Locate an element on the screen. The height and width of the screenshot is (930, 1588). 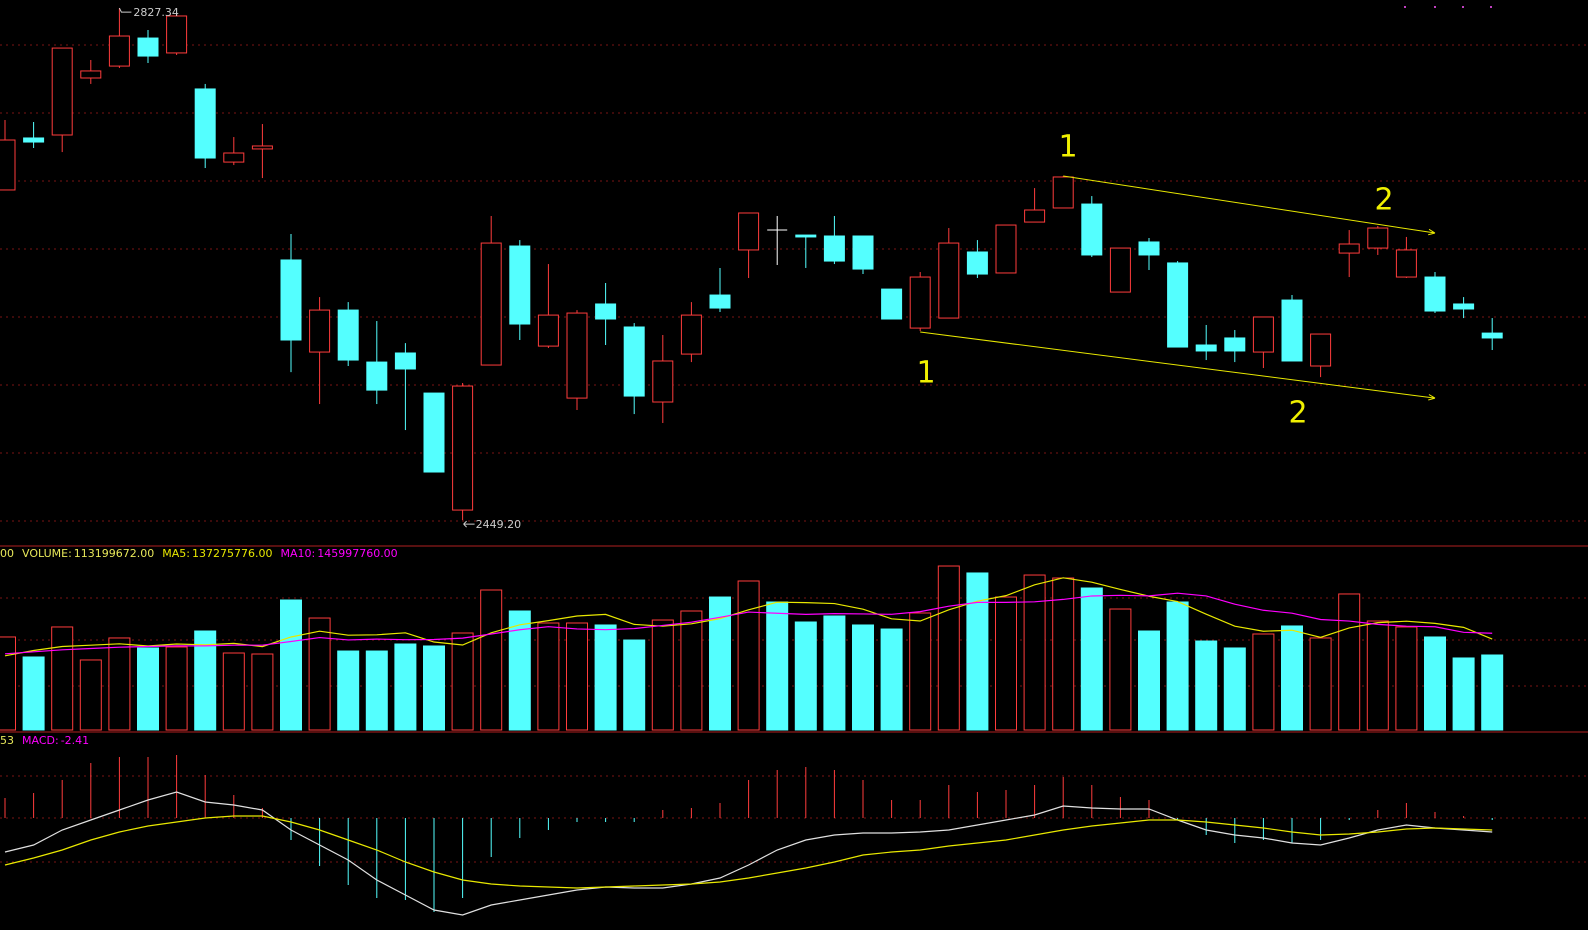
legend-name: MA10: is located at coordinates (297, 553).